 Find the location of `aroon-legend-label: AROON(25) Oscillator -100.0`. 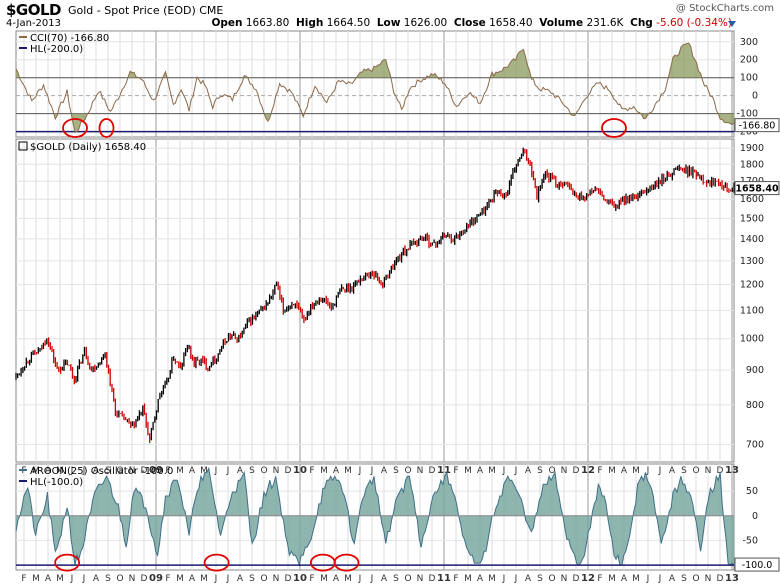

aroon-legend-label: AROON(25) Oscillator -100.0 is located at coordinates (101, 471).